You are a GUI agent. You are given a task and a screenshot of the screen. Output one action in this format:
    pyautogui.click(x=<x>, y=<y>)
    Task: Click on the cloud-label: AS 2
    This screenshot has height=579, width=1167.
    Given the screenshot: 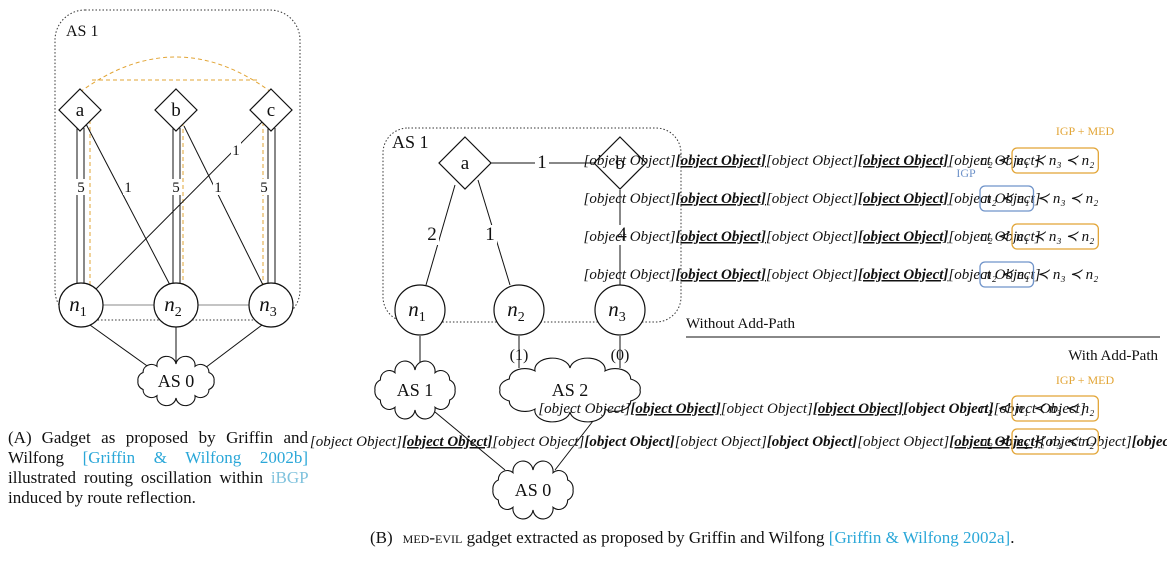 What is the action you would take?
    pyautogui.click(x=570, y=390)
    